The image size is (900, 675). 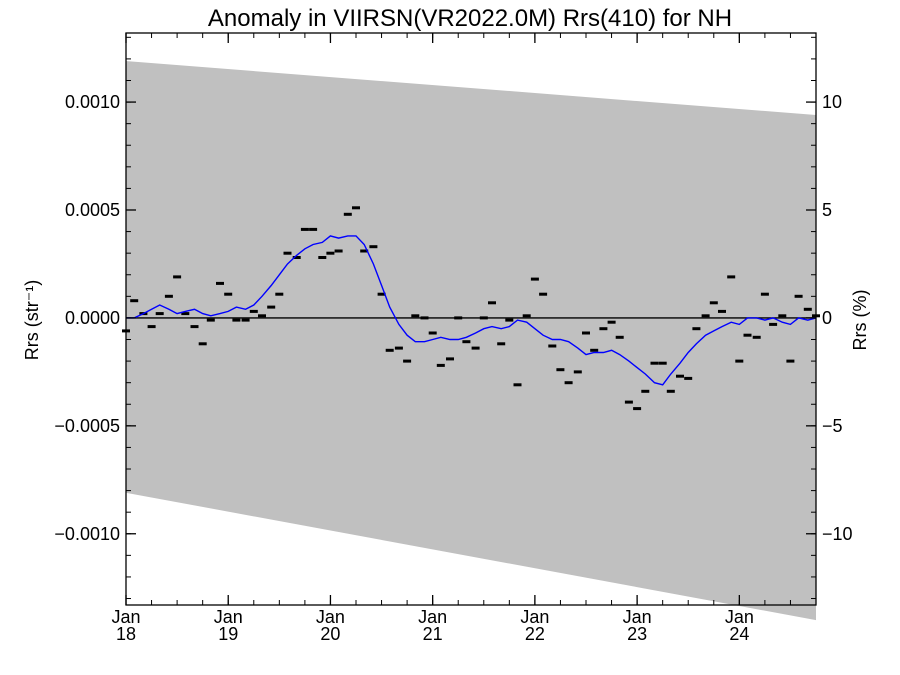 I want to click on y-tick-label-left: −0.0010, so click(x=87, y=534).